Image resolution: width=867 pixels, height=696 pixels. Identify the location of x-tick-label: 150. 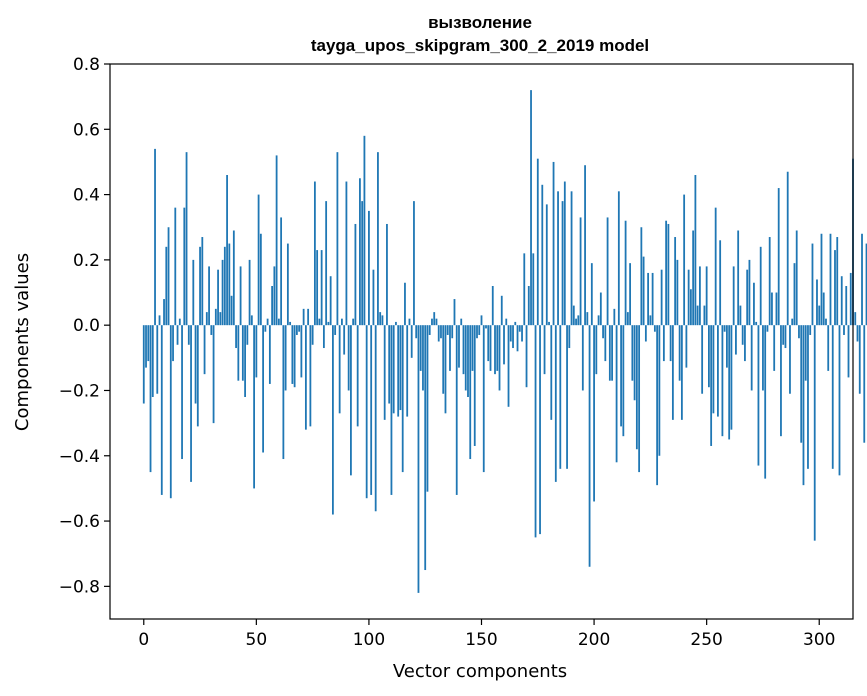
(481, 640).